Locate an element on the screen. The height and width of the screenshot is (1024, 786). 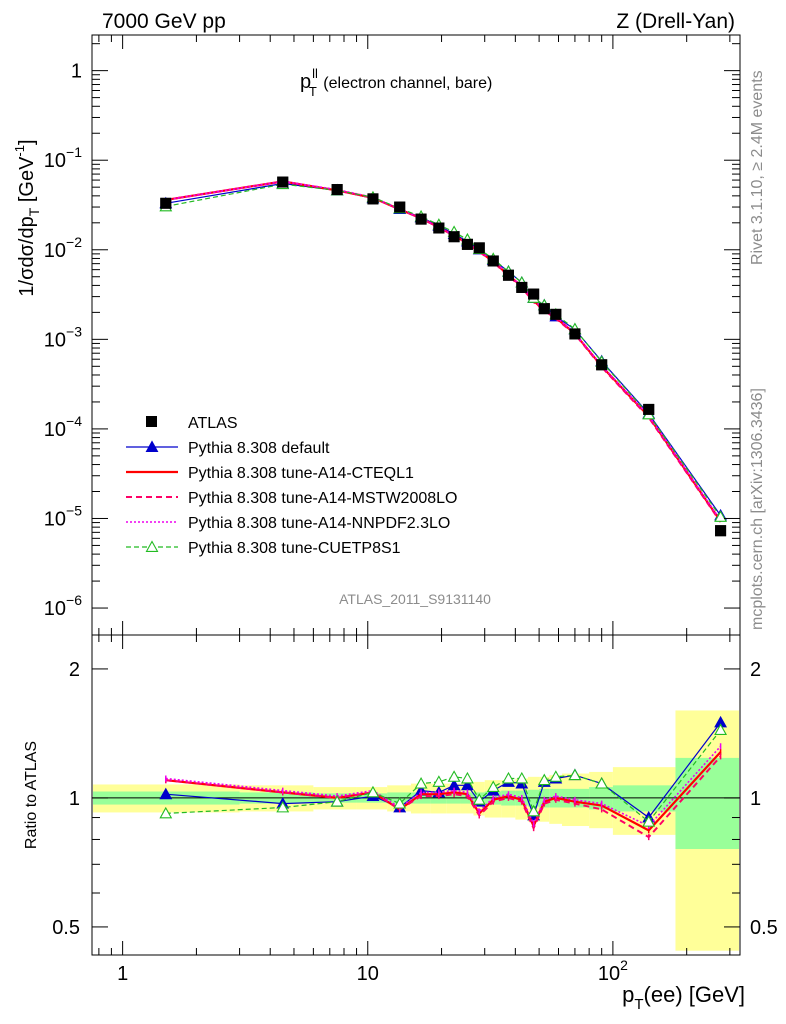
main-y-tick-labels: 110−110−210−310−410−510−6 is located at coordinates (63, 340).